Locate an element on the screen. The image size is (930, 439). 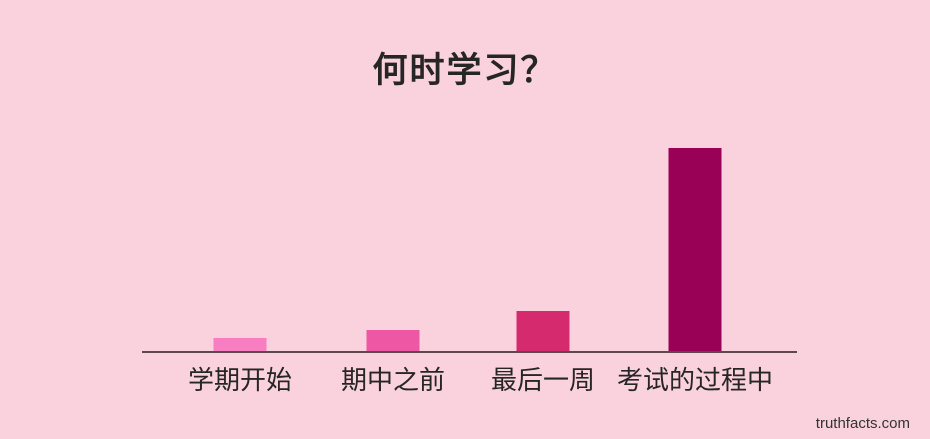
category-label-before-midterms: 期中之前 is located at coordinates (393, 380).